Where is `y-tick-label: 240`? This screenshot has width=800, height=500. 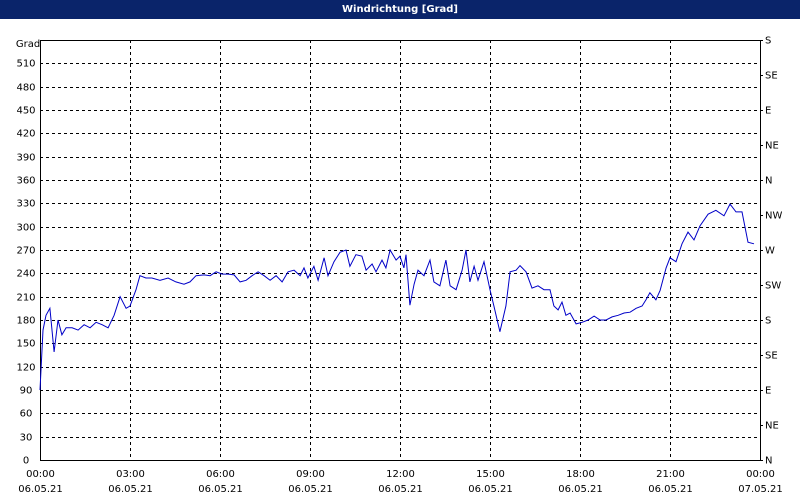
y-tick-label: 240 is located at coordinates (25, 274).